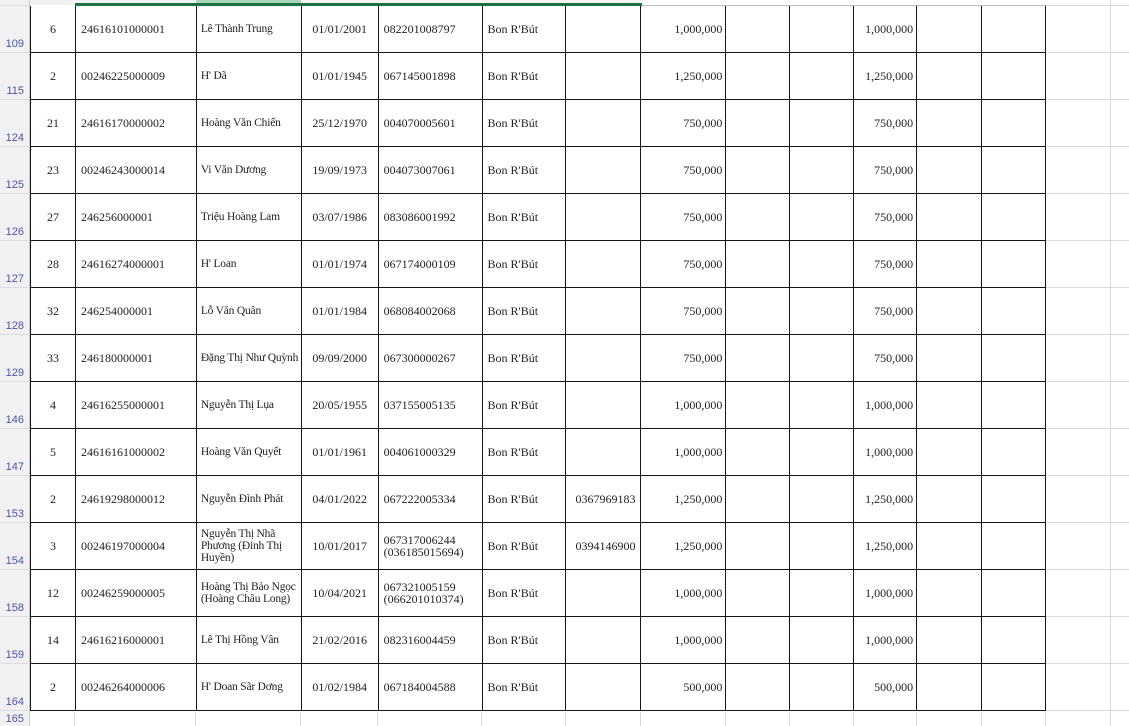  Describe the element at coordinates (340, 217) in the screenshot. I see `cell-dob: 03/07/1986` at that location.